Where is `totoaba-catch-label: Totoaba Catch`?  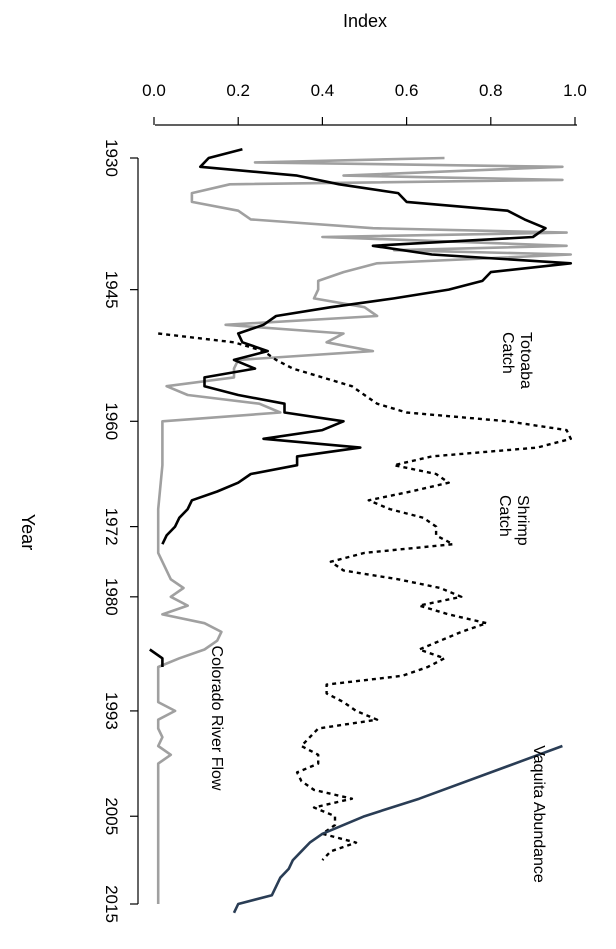 totoaba-catch-label: Totoaba Catch is located at coordinates (516, 362).